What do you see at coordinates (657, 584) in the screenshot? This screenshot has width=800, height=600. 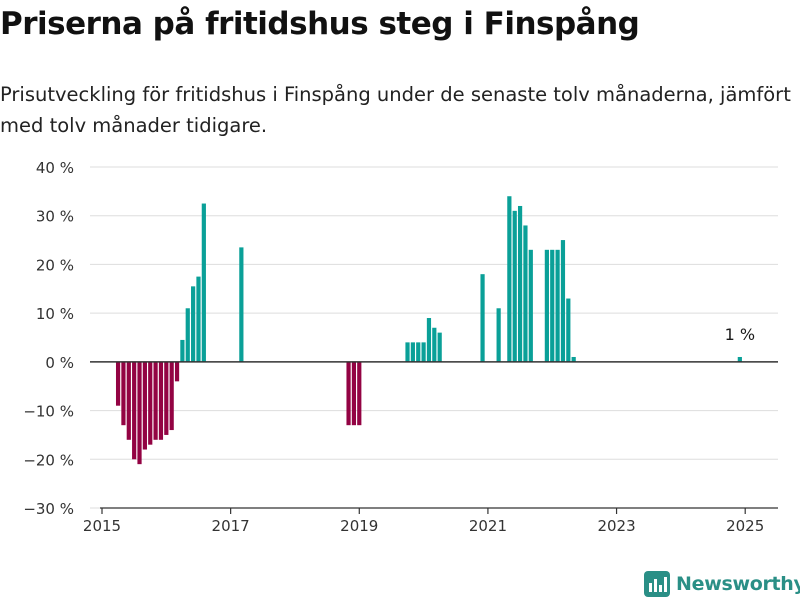 I see `bar-chart-logo-icon` at bounding box center [657, 584].